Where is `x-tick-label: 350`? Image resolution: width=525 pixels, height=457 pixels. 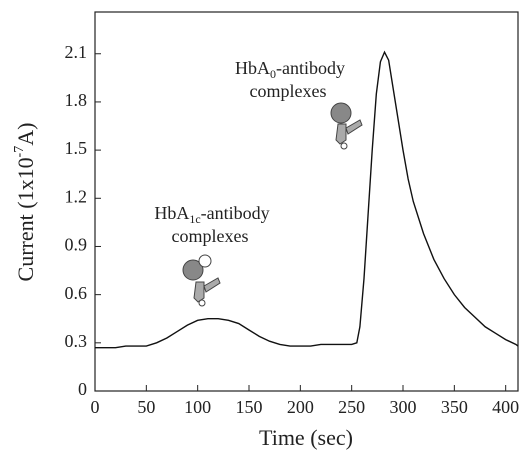
x-tick-label: 350 is located at coordinates (454, 407).